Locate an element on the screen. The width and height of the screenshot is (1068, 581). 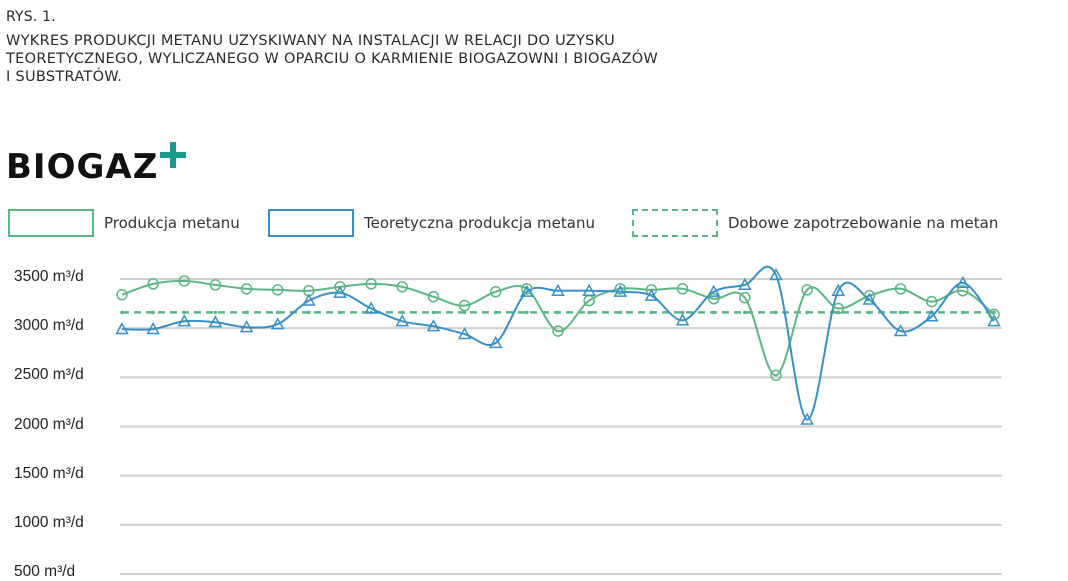
y-tick-label: 1500 m³/d is located at coordinates (49, 473).